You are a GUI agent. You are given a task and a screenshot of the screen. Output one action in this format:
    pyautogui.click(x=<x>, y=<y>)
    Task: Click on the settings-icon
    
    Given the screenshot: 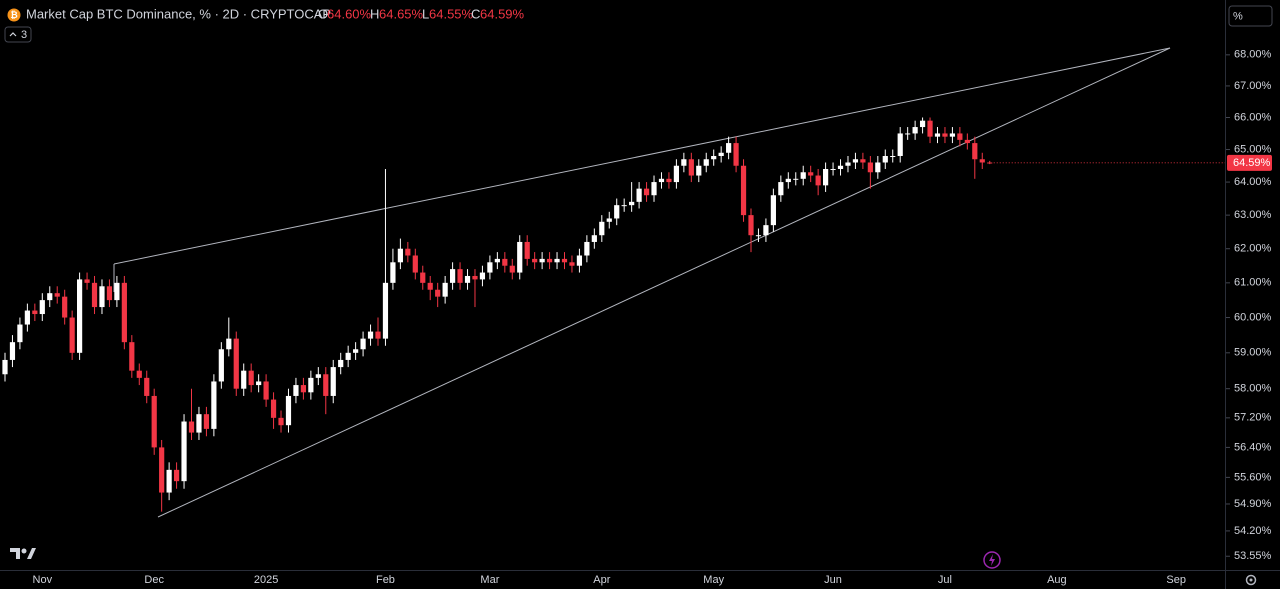 What is the action you would take?
    pyautogui.click(x=1251, y=580)
    